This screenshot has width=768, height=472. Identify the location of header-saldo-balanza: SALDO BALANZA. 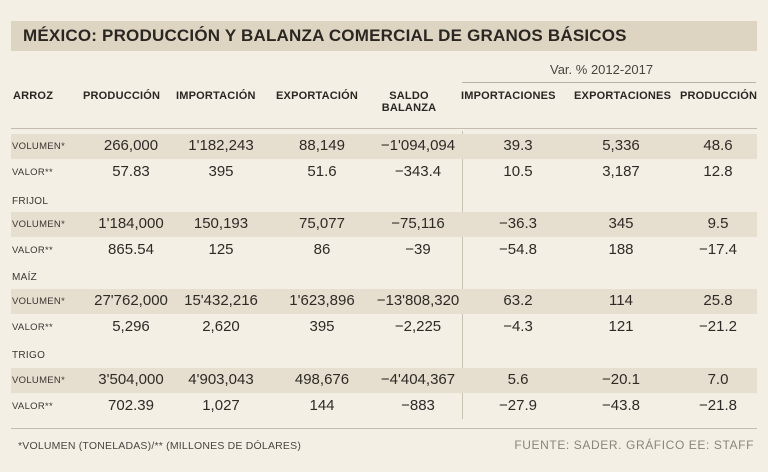
(409, 102).